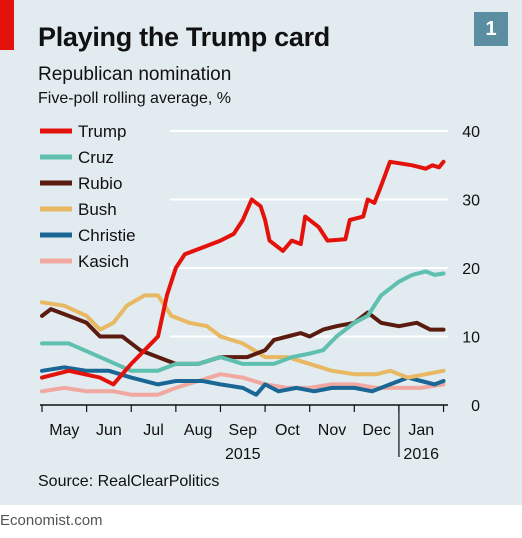 The height and width of the screenshot is (538, 522). Describe the element at coordinates (96, 157) in the screenshot. I see `legend-label-cruz: Cruz` at that location.